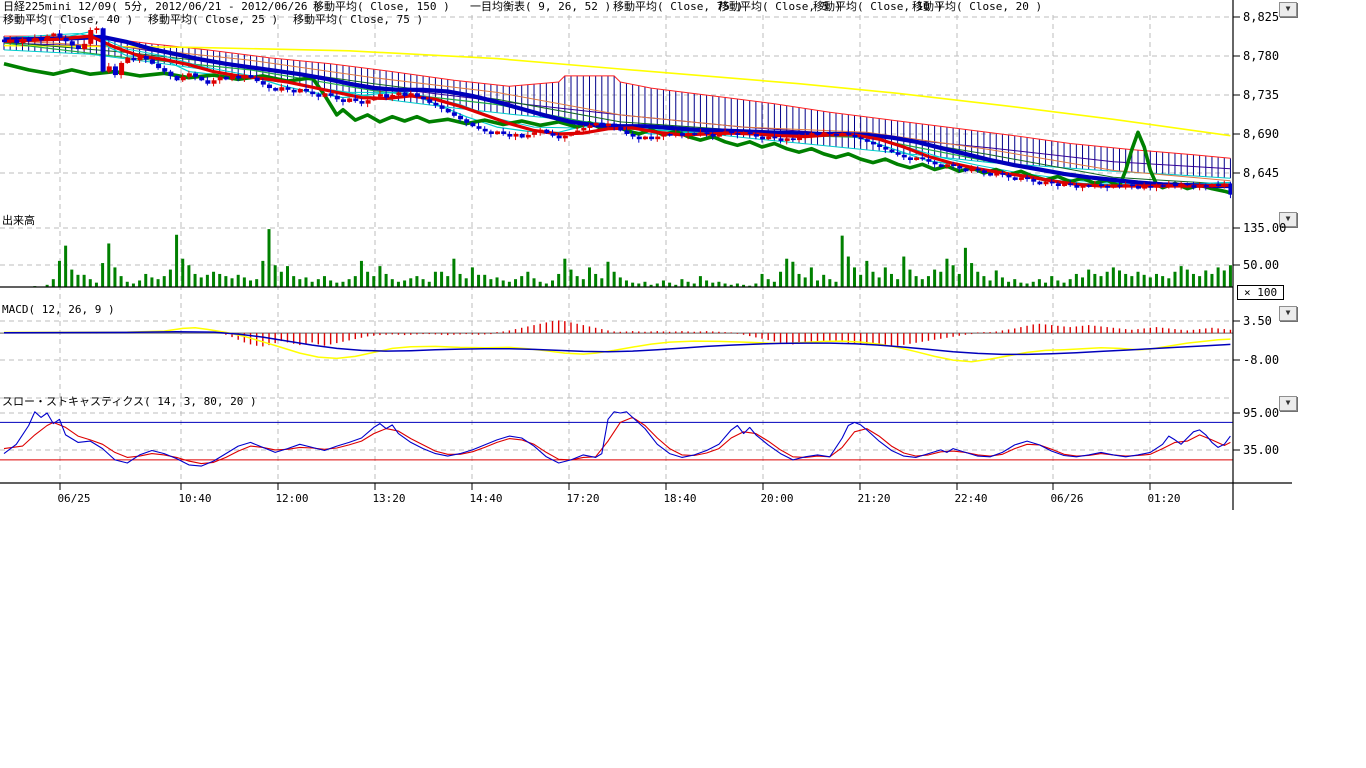 The width and height of the screenshot is (1366, 768). I want to click on indicator-label: 移動平均( Close, 40 ), so click(68, 19).